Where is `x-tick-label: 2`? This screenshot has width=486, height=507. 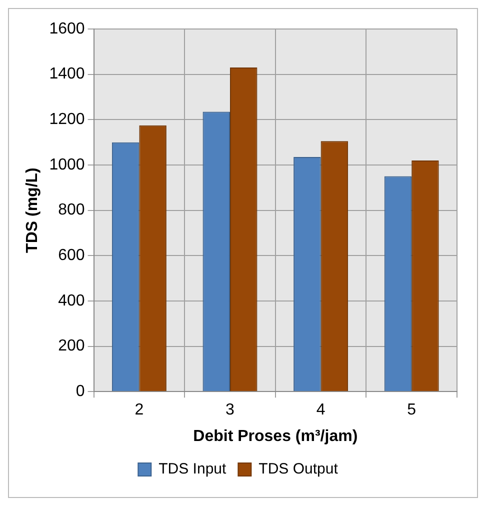 x-tick-label: 2 is located at coordinates (139, 410).